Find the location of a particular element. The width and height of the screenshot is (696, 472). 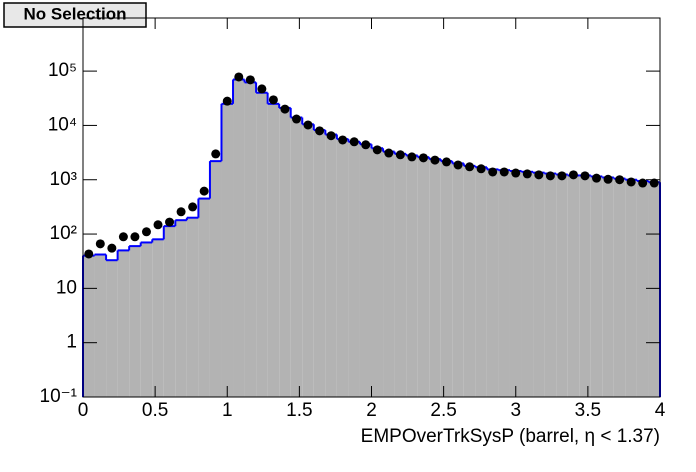

x-tick-label: 2 is located at coordinates (371, 410).